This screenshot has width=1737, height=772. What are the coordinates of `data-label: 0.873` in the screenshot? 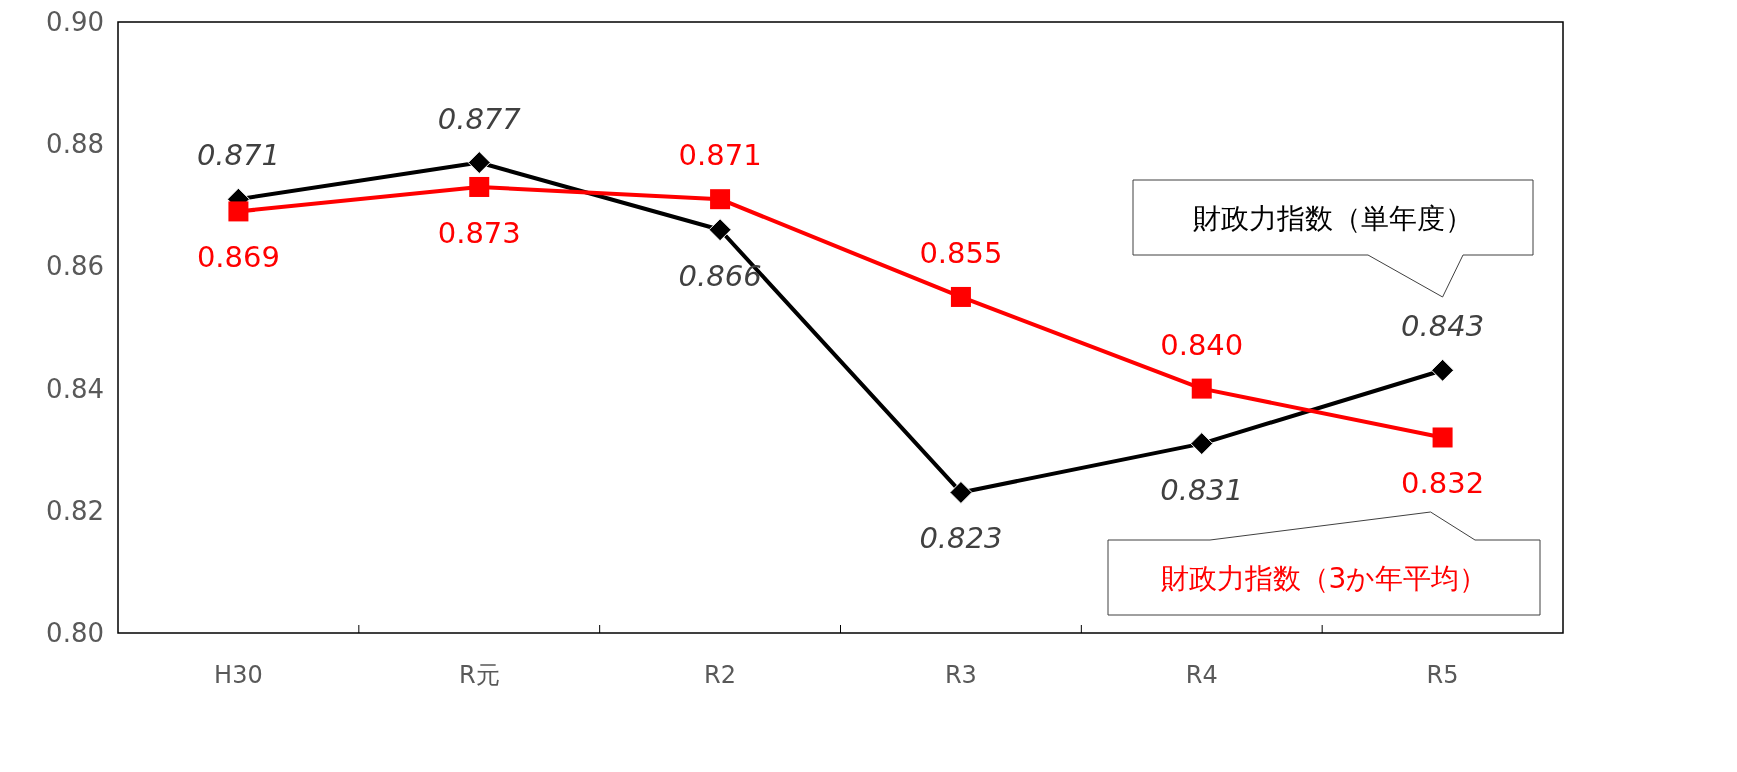 It's located at (479, 232).